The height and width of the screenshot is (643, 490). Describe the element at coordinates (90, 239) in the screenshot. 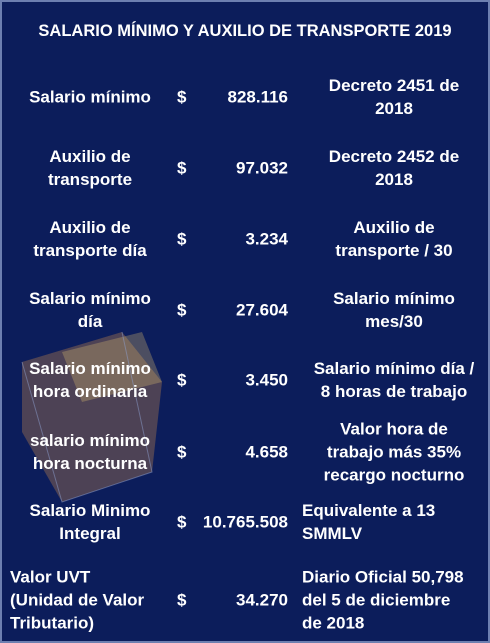

I see `row-label: Auxilio de transporte día` at that location.